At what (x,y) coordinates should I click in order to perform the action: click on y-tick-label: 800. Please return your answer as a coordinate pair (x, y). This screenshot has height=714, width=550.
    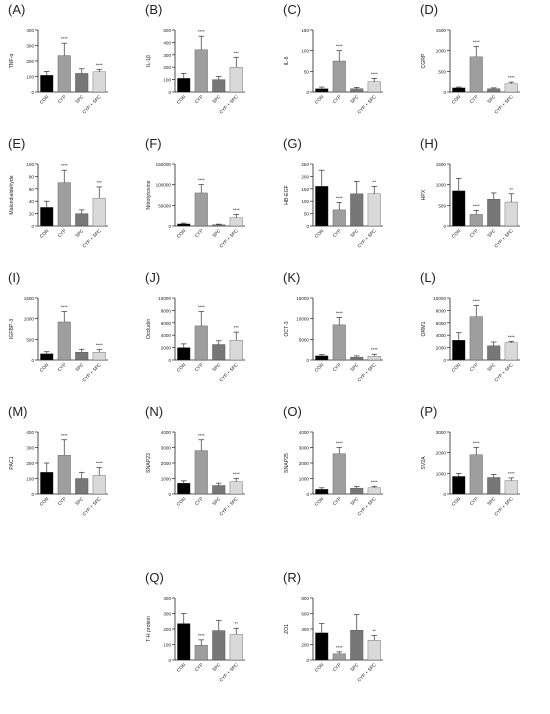
    Looking at the image, I should click on (305, 598).